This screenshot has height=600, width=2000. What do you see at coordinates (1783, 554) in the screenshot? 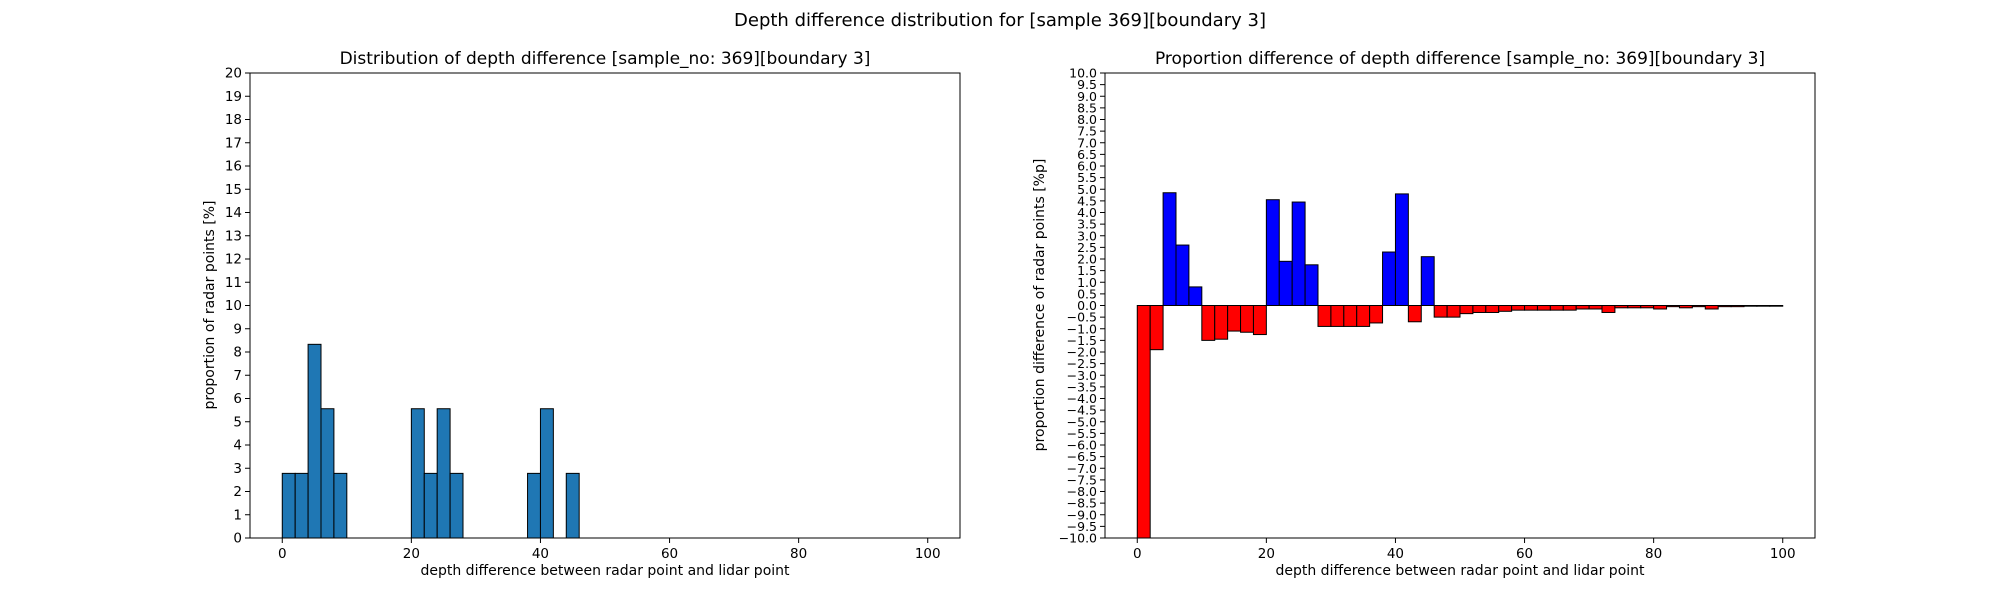
I see `chart-proportion-difference-xtick-label-5: 100` at bounding box center [1783, 554].